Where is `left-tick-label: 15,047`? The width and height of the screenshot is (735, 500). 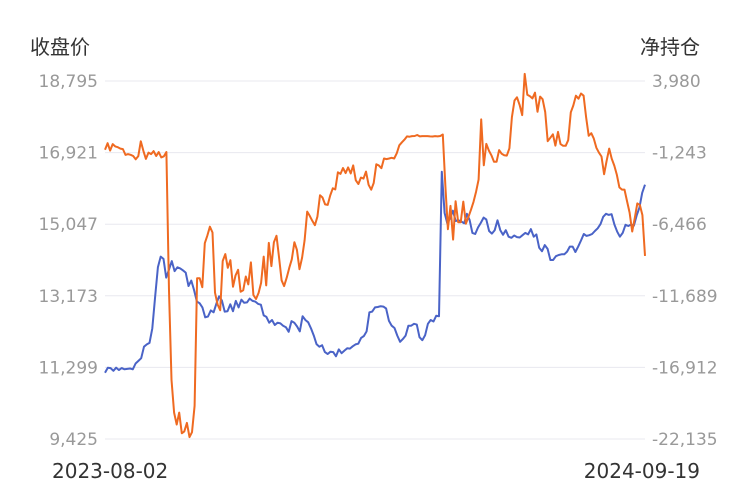 left-tick-label: 15,047 is located at coordinates (68, 225).